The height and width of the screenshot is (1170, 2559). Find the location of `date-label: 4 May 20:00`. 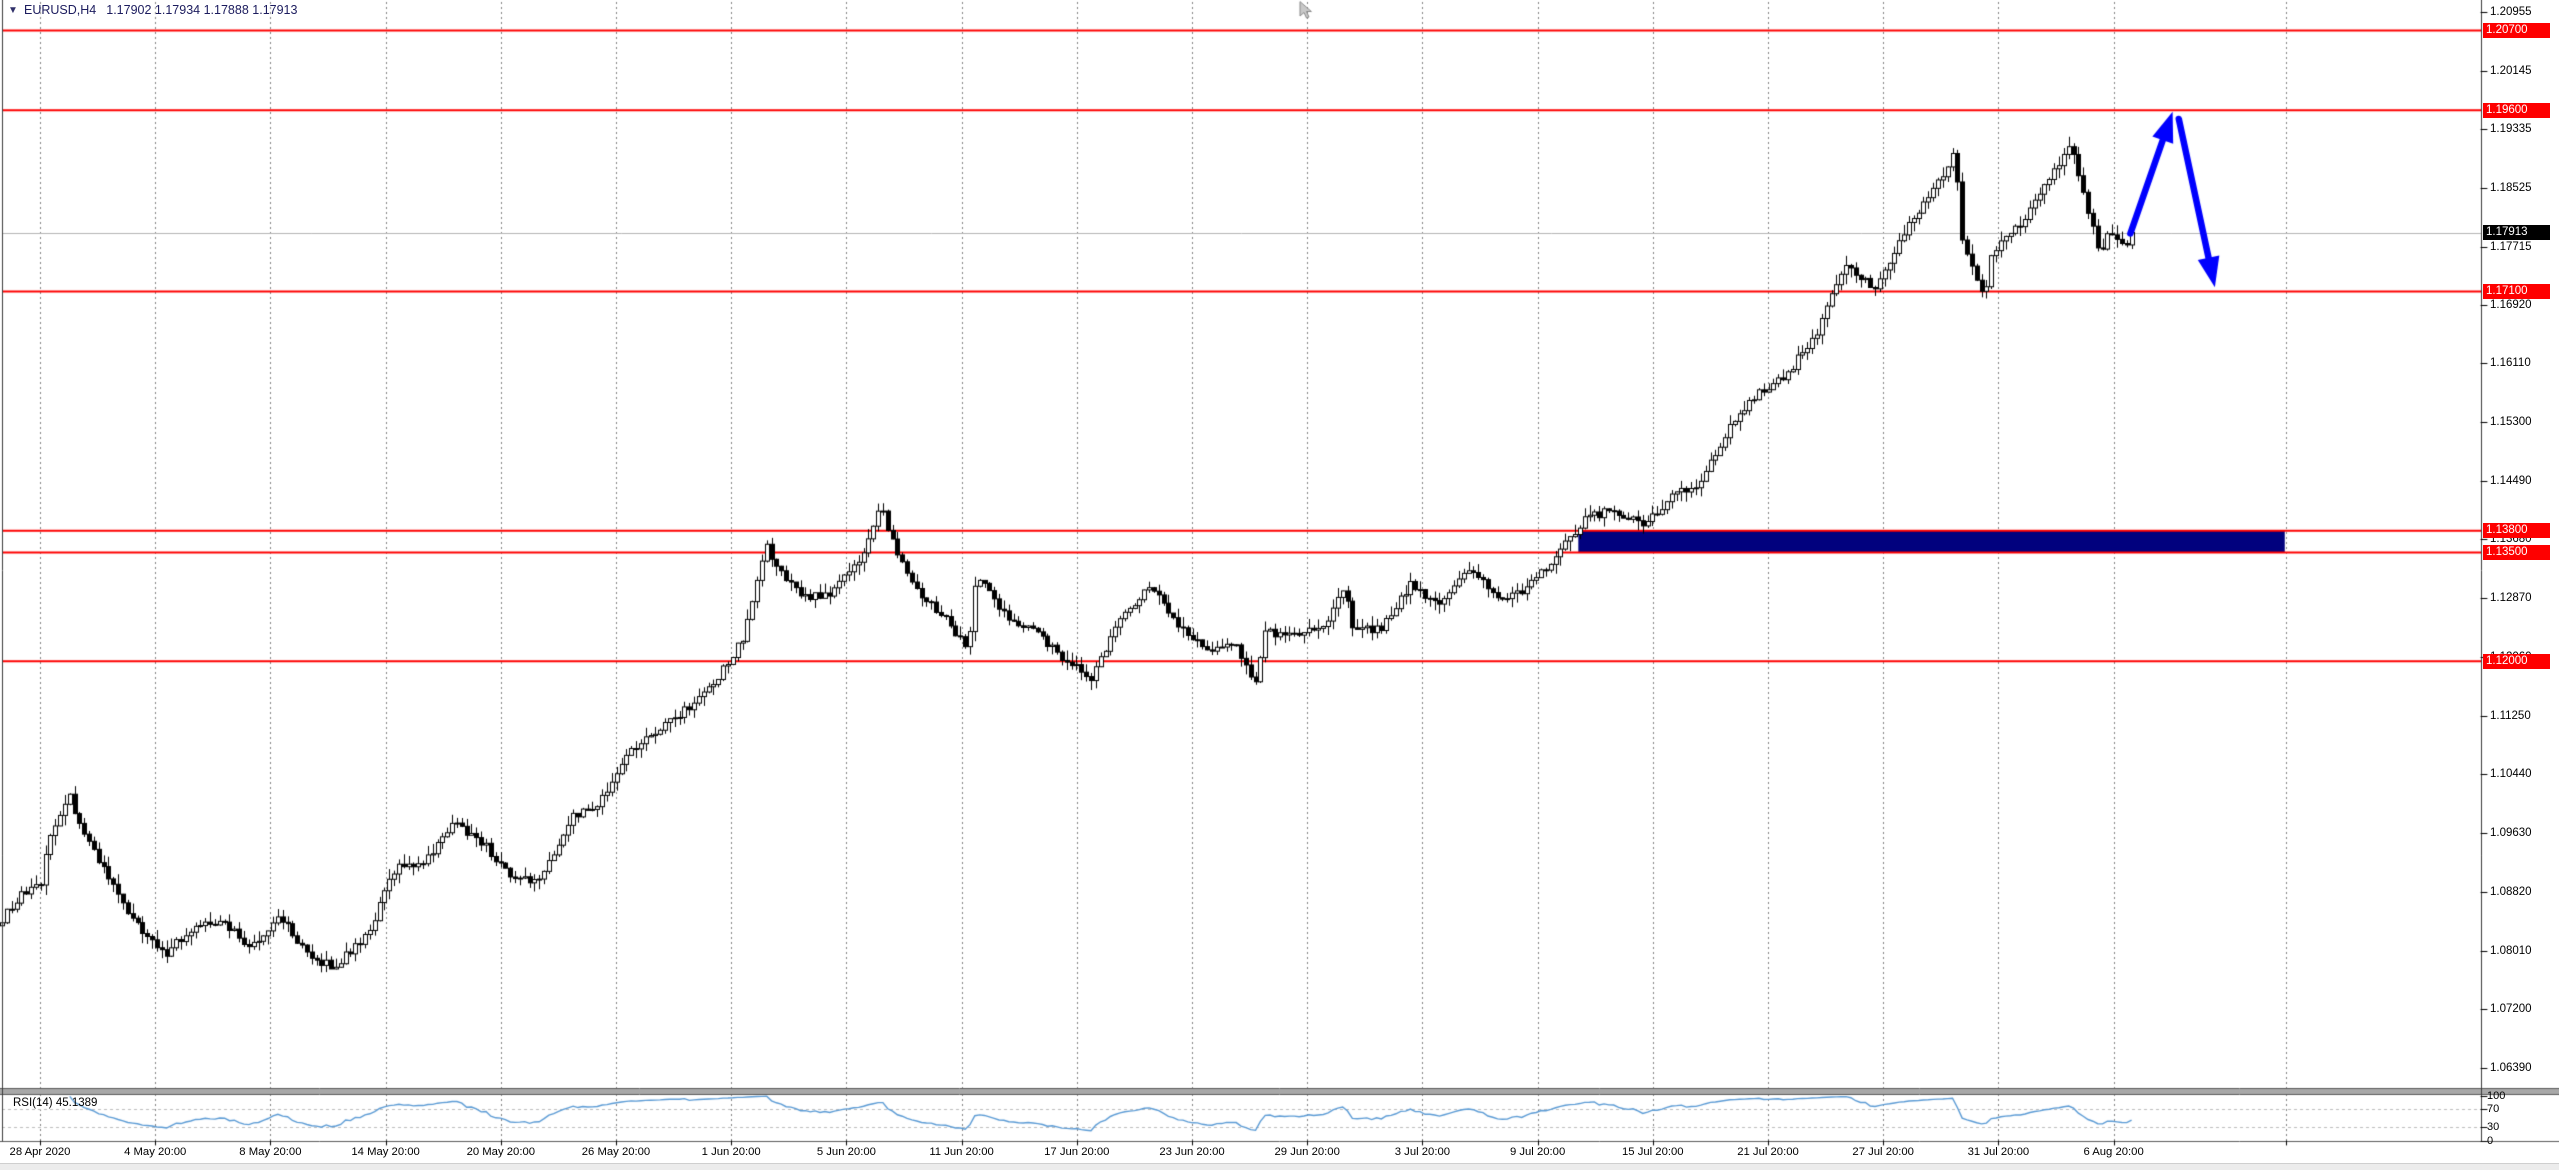

date-label: 4 May 20:00 is located at coordinates (155, 1152).